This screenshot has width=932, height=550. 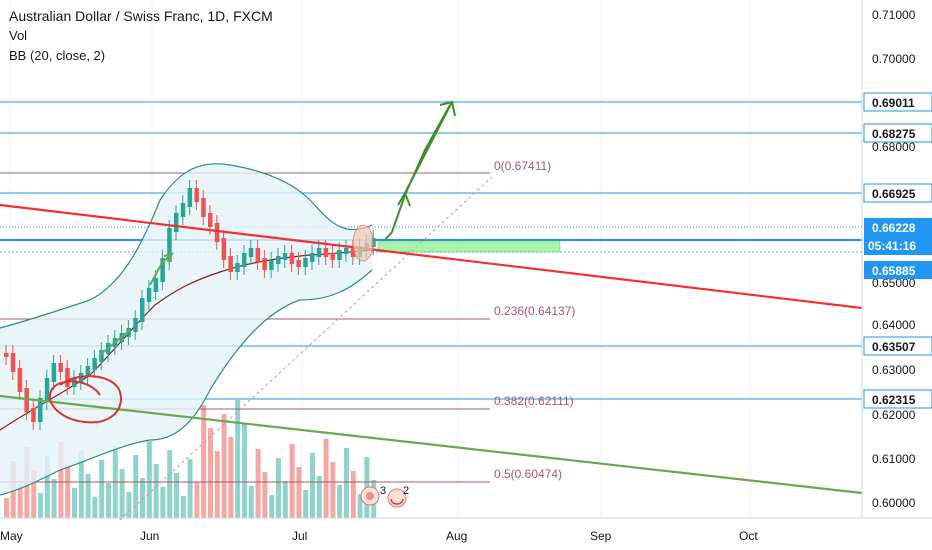 I want to click on idea-badges: 3 2, so click(x=384, y=496).